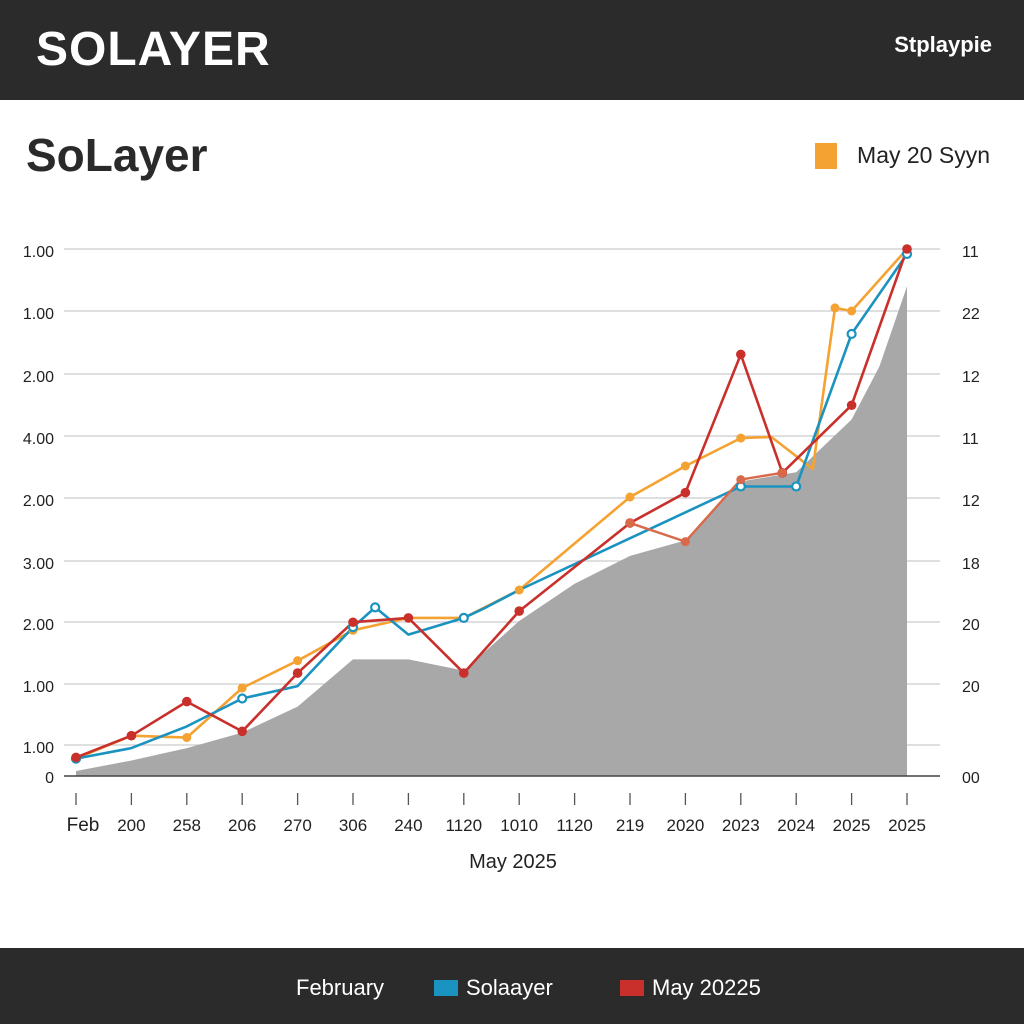 This screenshot has width=1024, height=1024. I want to click on footer-legend-item-february: February, so click(340, 988).